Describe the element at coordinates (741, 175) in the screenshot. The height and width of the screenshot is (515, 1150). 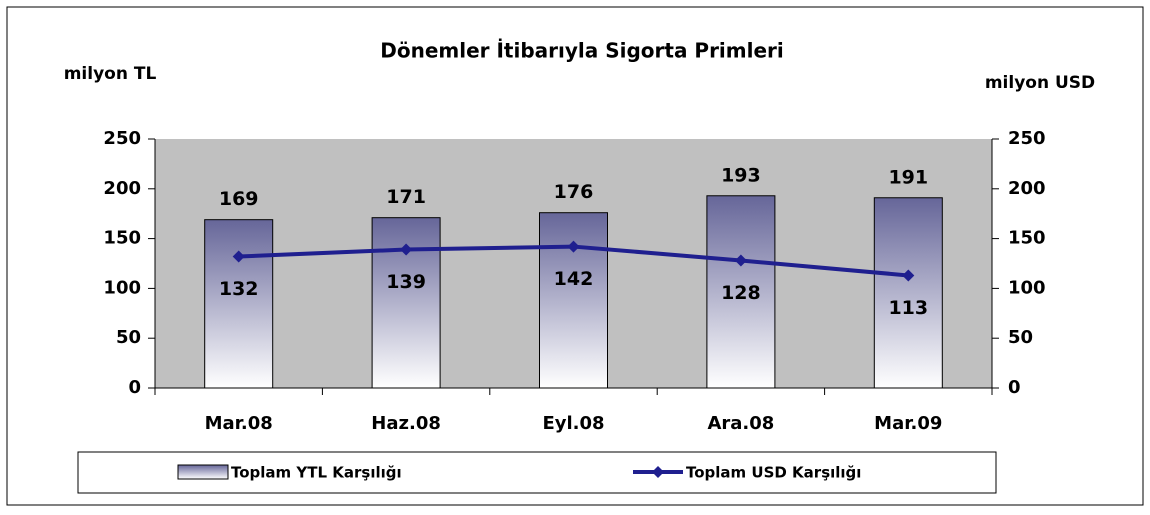
I see `bar-value-label: 193` at that location.